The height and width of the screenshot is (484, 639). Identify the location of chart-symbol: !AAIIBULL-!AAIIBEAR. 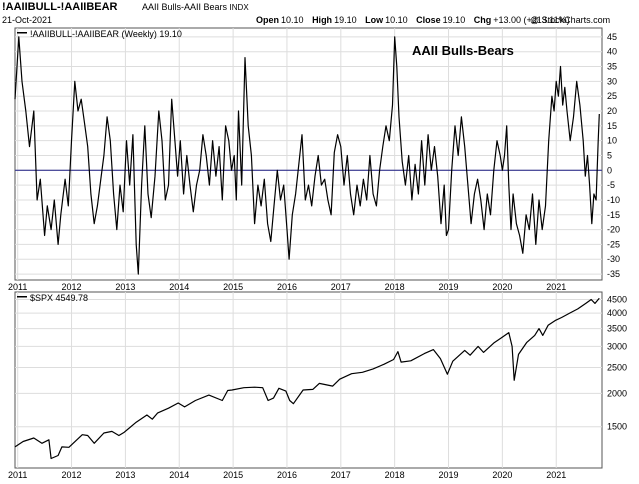
(60, 7).